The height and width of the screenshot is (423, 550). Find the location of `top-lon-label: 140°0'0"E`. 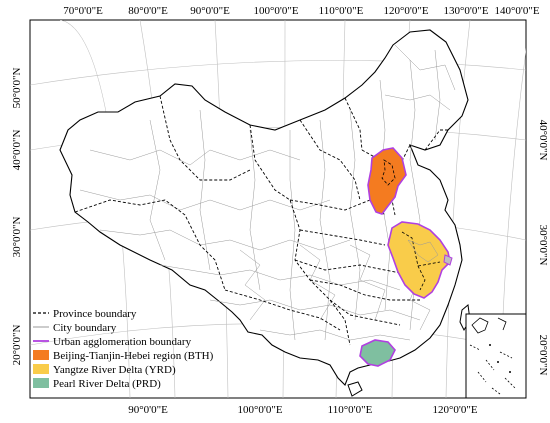

top-lon-label: 140°0'0"E is located at coordinates (516, 11).